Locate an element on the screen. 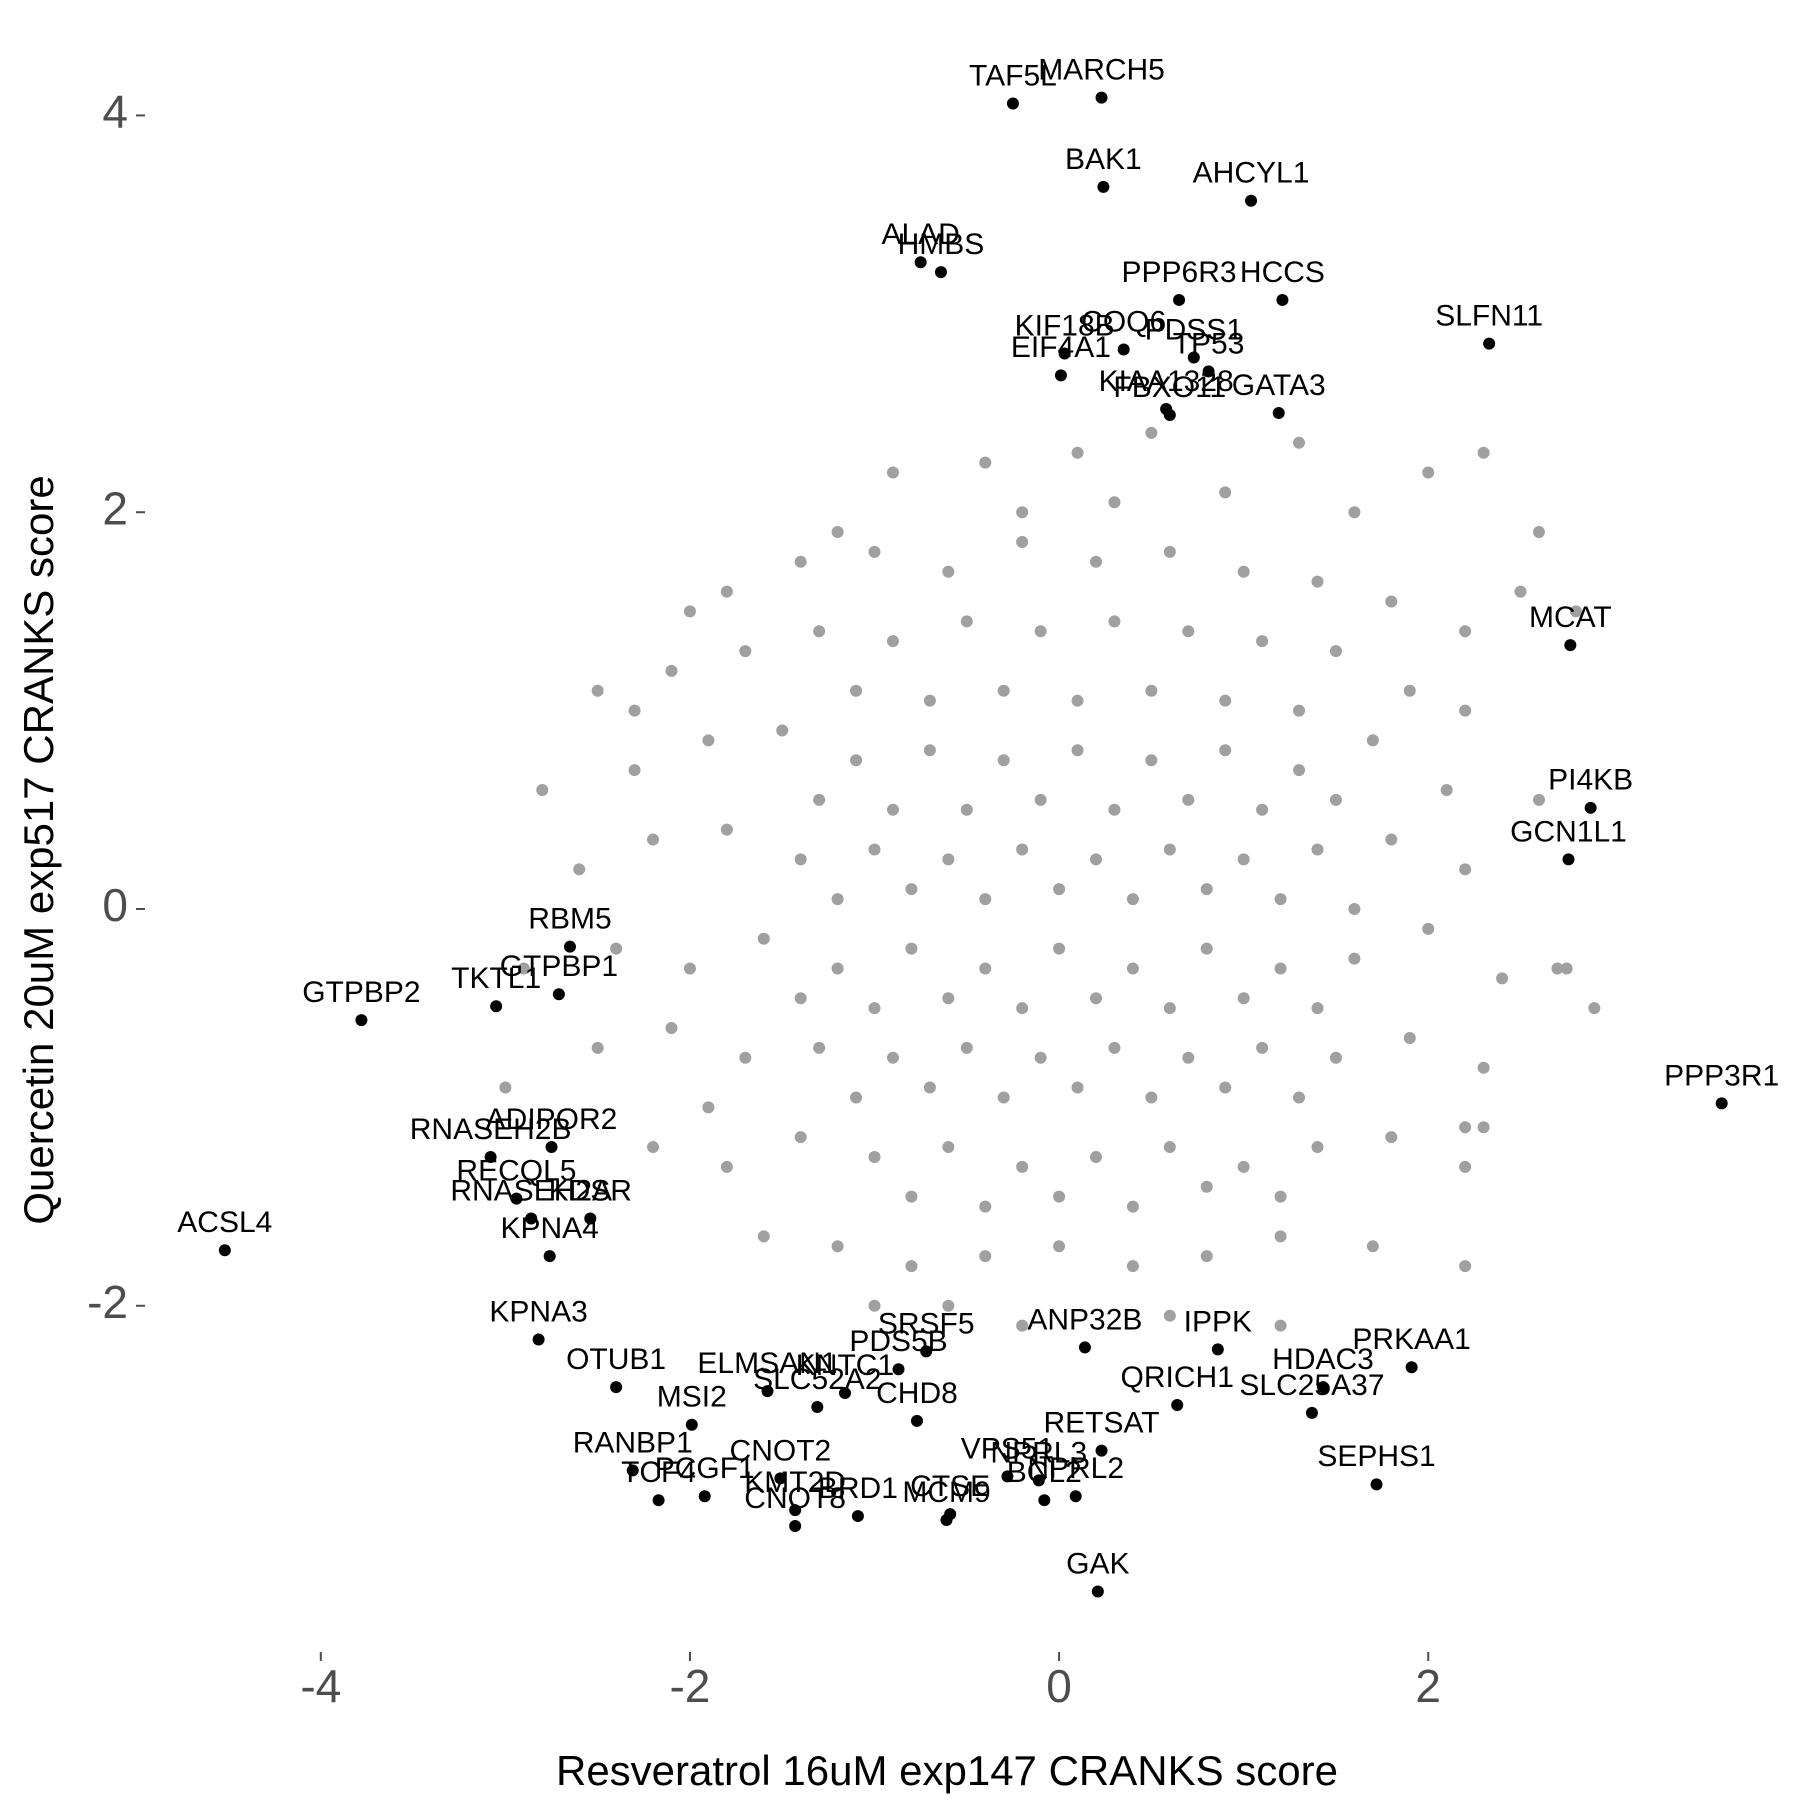  point-label: HCCS is located at coordinates (1282, 272).